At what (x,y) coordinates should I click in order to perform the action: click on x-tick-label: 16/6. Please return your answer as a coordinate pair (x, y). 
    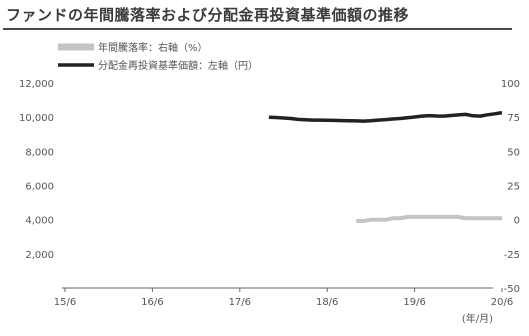
    Looking at the image, I should click on (152, 302).